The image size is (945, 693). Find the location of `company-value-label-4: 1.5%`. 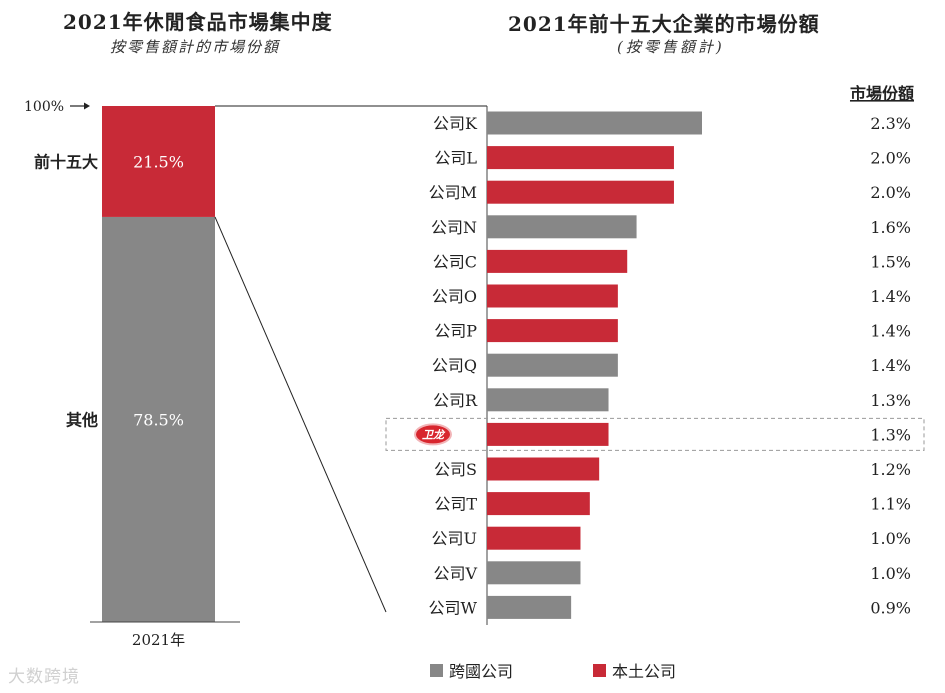

company-value-label-4: 1.5% is located at coordinates (890, 261).